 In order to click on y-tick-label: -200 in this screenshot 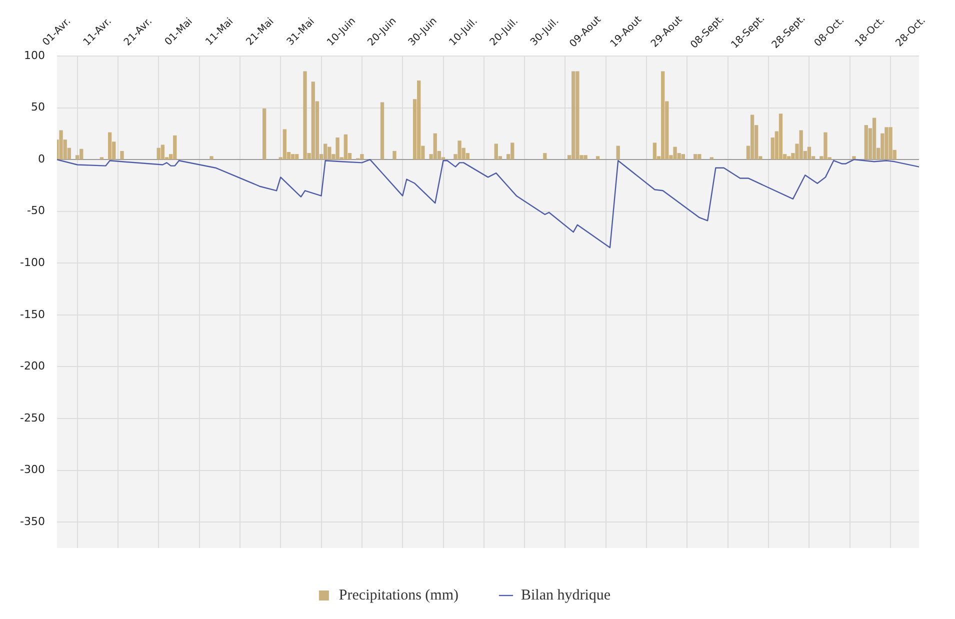, I will do `click(32, 366)`.